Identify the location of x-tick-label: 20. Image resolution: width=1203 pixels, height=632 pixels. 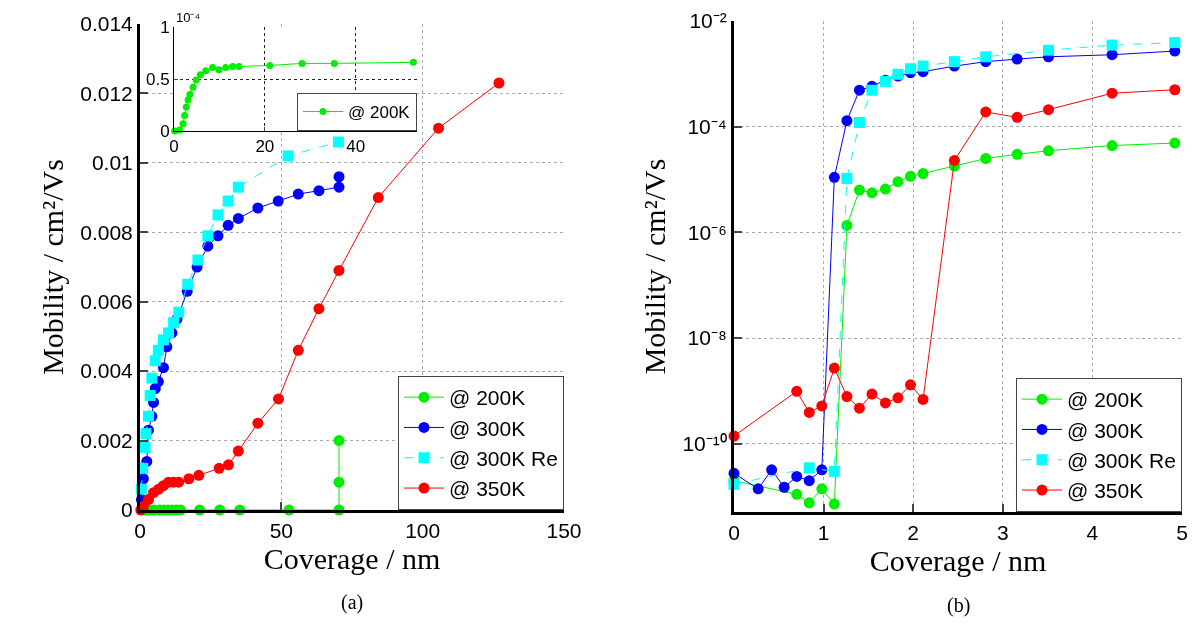
(265, 147).